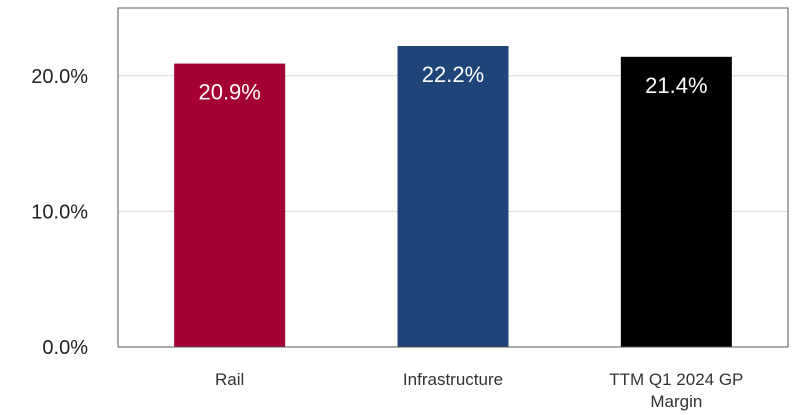  I want to click on y-tick-label: 10.0%, so click(59, 212).